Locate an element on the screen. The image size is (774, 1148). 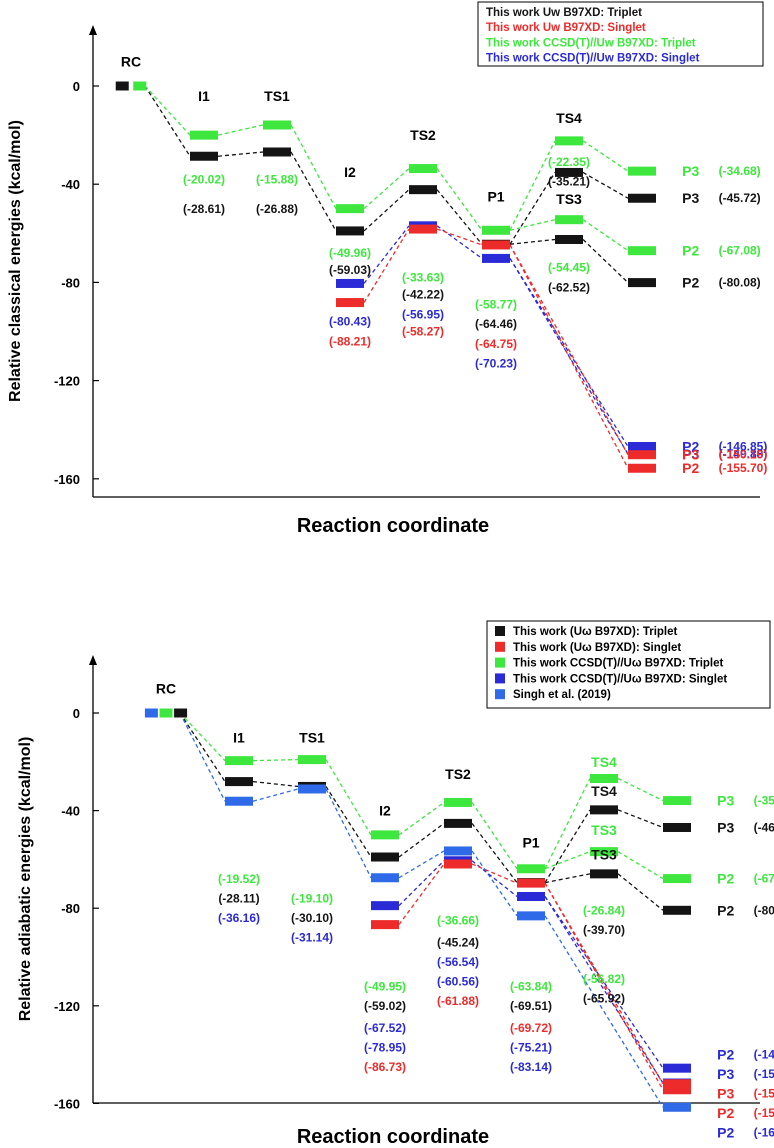
value-label: (-151.65) is located at coordinates (764, 1074).